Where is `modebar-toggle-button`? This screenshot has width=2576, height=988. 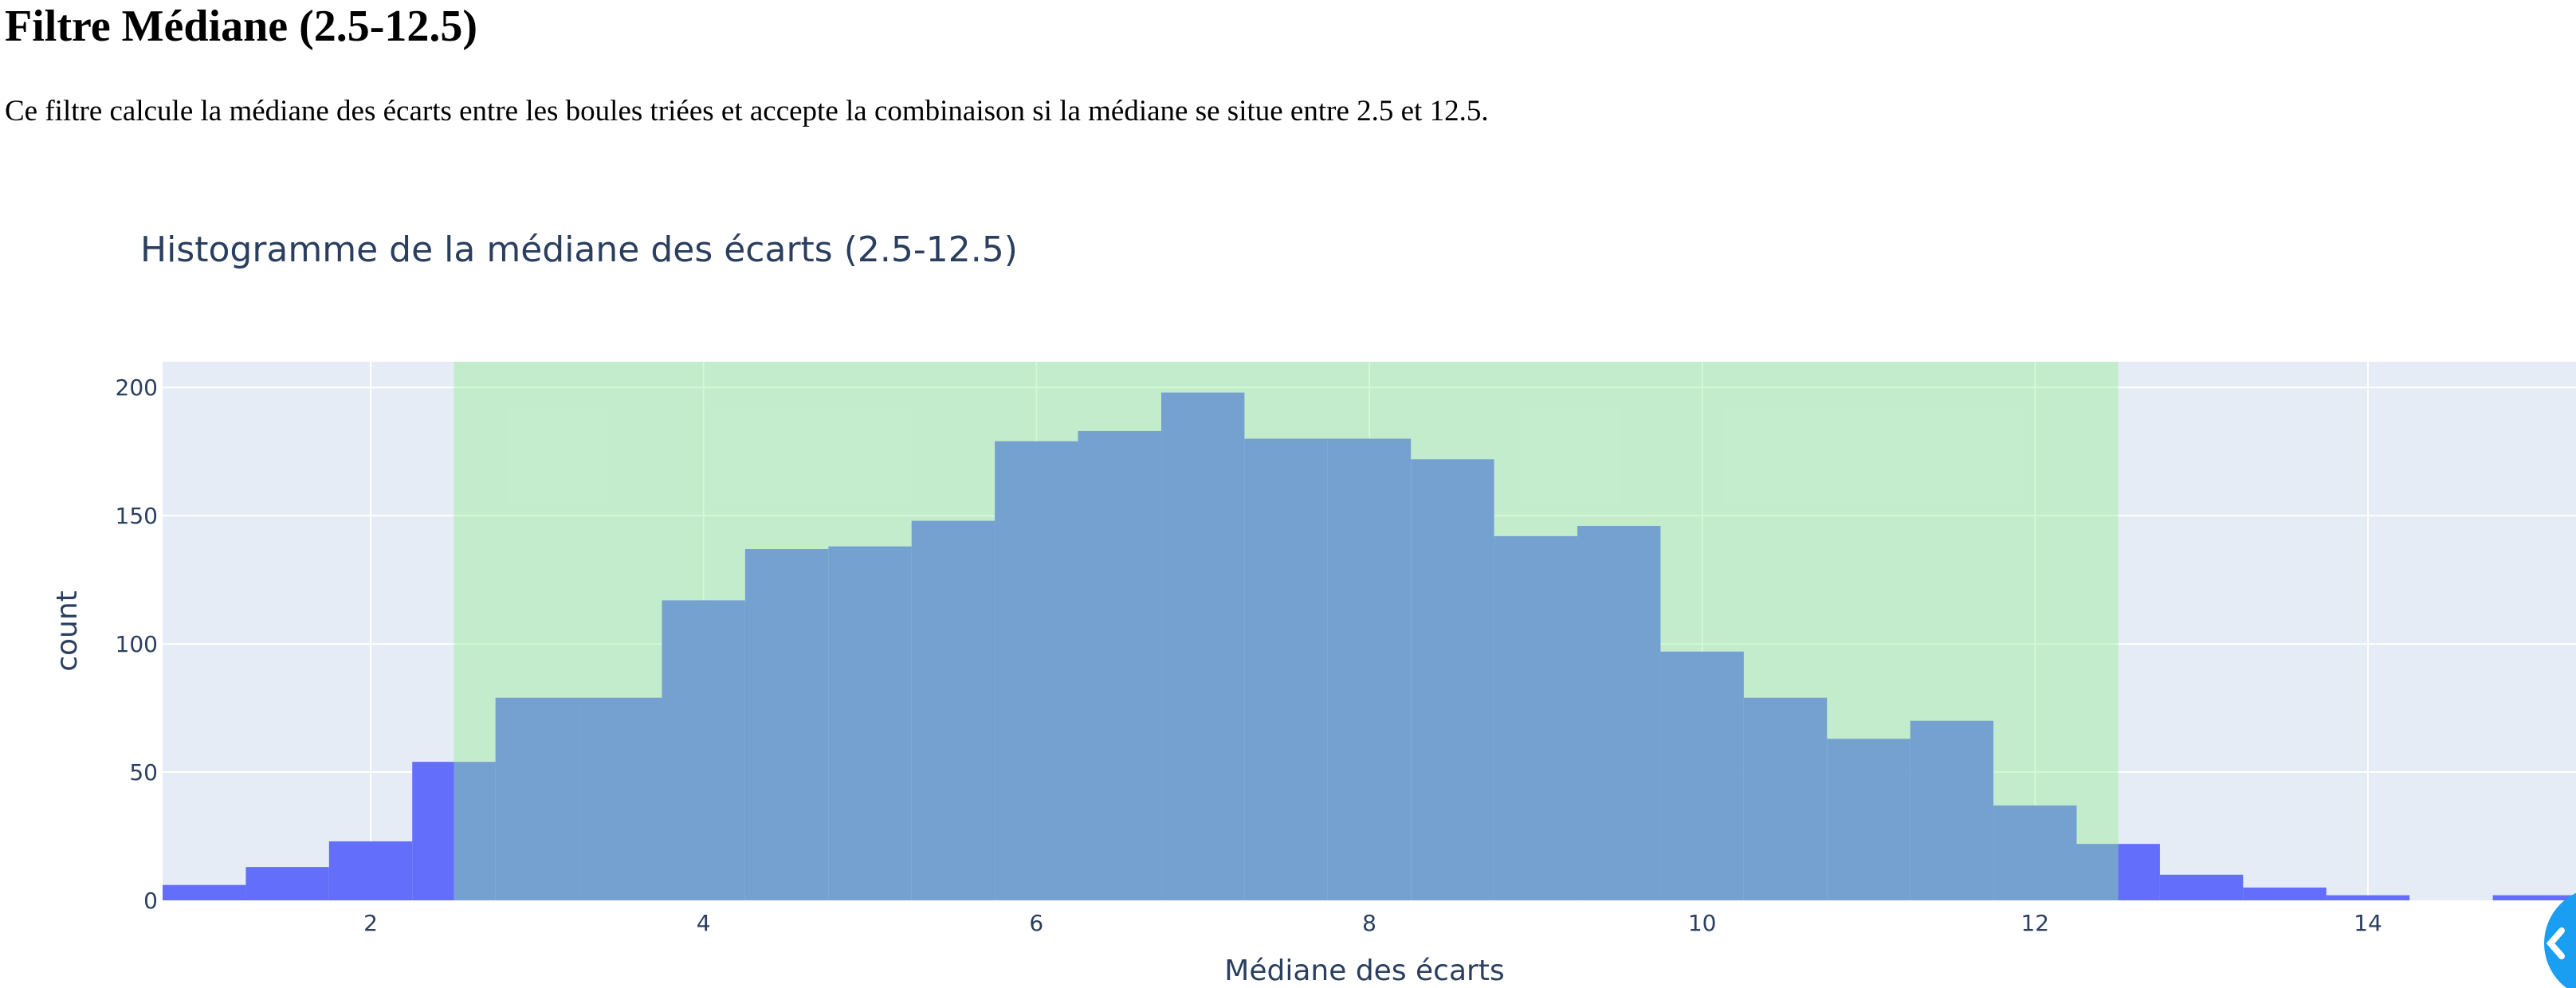 modebar-toggle-button is located at coordinates (2560, 938).